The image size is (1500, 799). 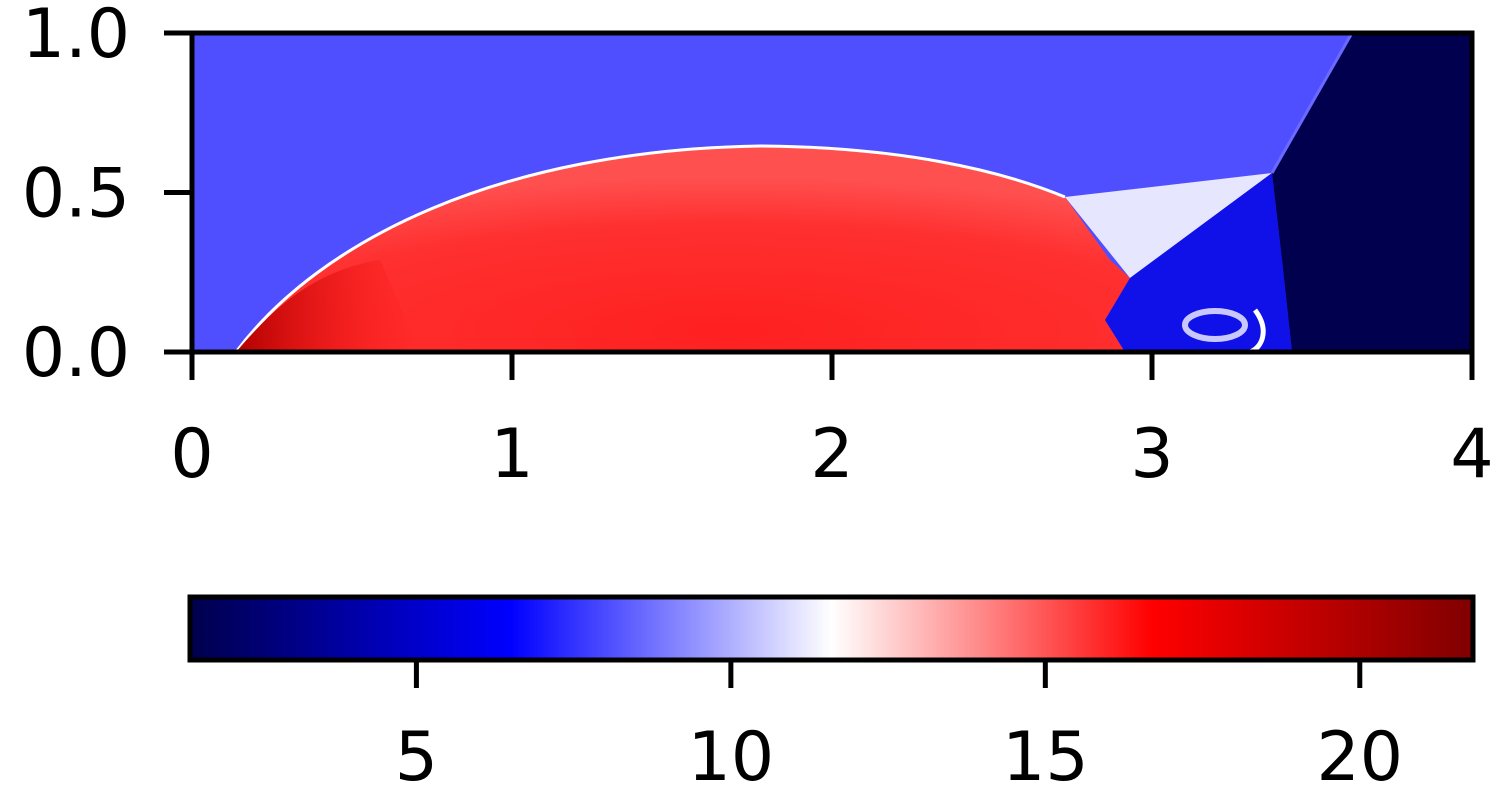 What do you see at coordinates (416, 757) in the screenshot?
I see `colorbar-tick-label: 5` at bounding box center [416, 757].